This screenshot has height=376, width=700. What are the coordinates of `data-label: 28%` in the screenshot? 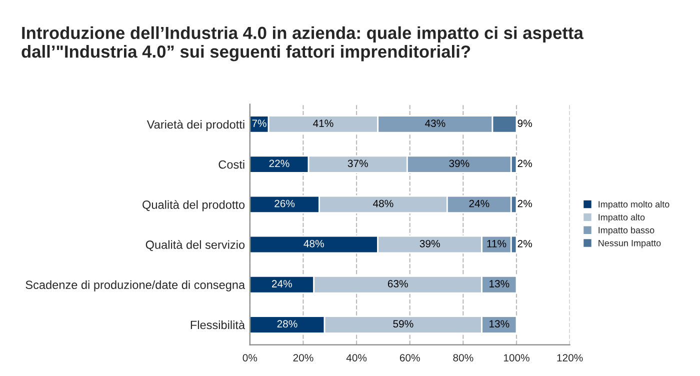 It's located at (287, 324).